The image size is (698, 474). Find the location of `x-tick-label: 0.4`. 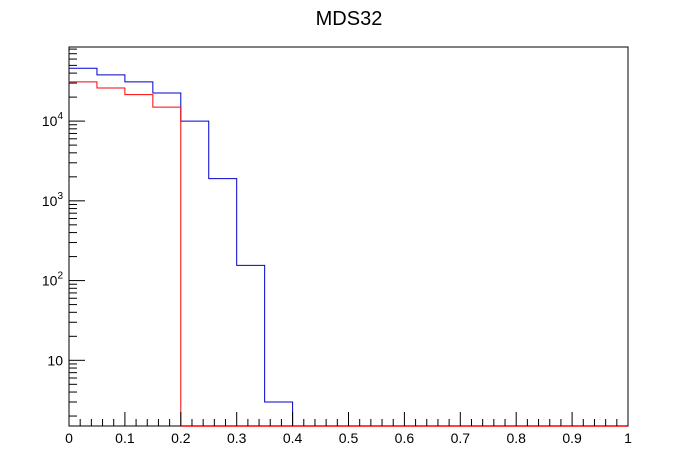

x-tick-label: 0.4 is located at coordinates (293, 438).